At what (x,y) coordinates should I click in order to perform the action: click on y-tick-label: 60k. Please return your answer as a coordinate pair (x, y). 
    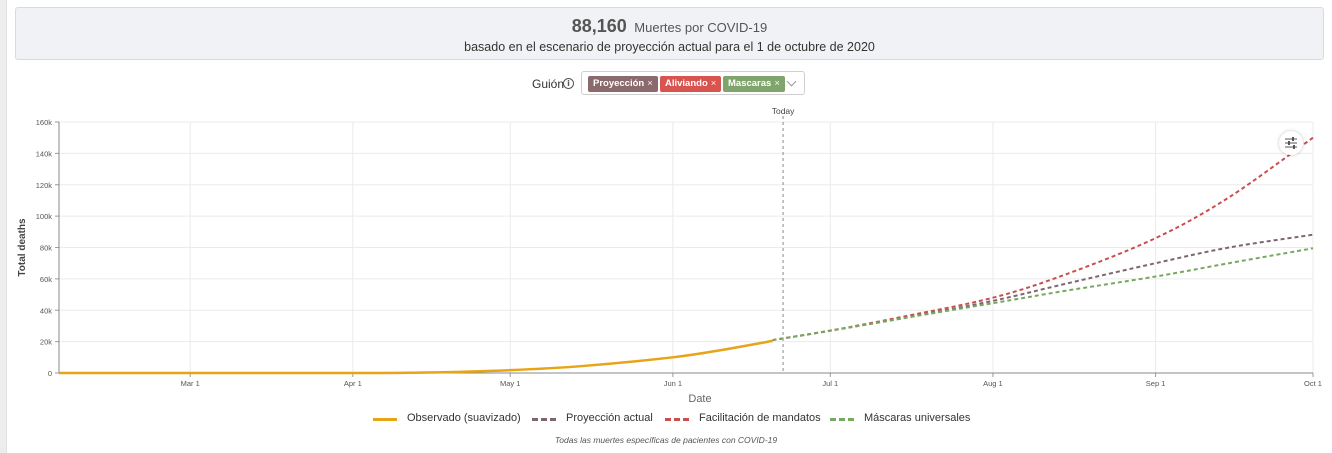
    Looking at the image, I should click on (46, 279).